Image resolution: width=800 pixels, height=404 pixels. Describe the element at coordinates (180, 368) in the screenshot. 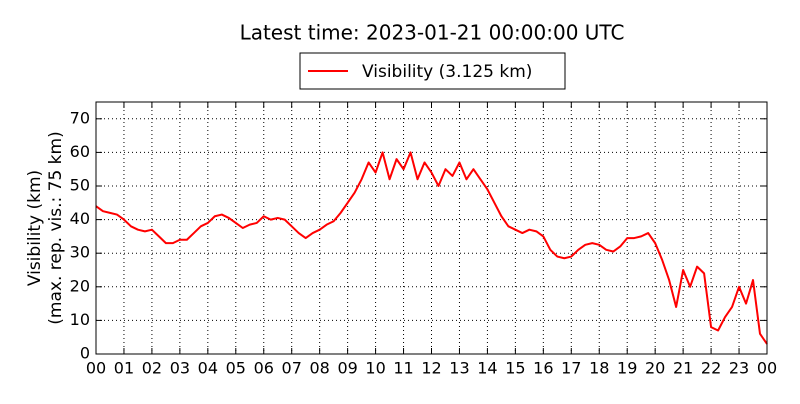

I see `x-tick-label: 03` at that location.